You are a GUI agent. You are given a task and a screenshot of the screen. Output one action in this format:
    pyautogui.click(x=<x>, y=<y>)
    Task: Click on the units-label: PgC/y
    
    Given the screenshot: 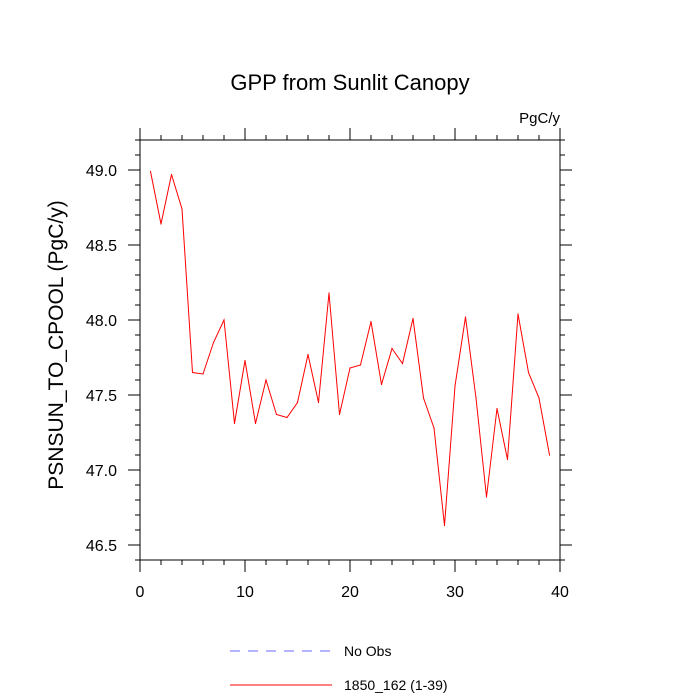 What is the action you would take?
    pyautogui.click(x=539, y=118)
    